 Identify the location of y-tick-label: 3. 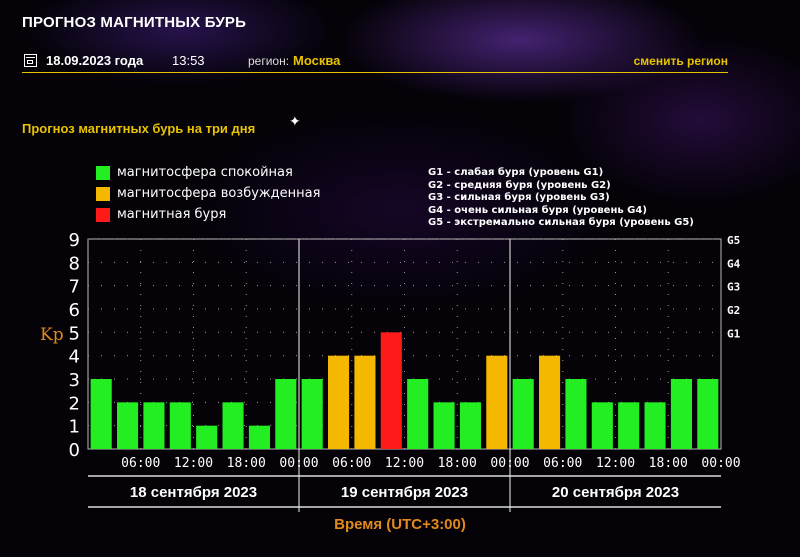
(74, 380).